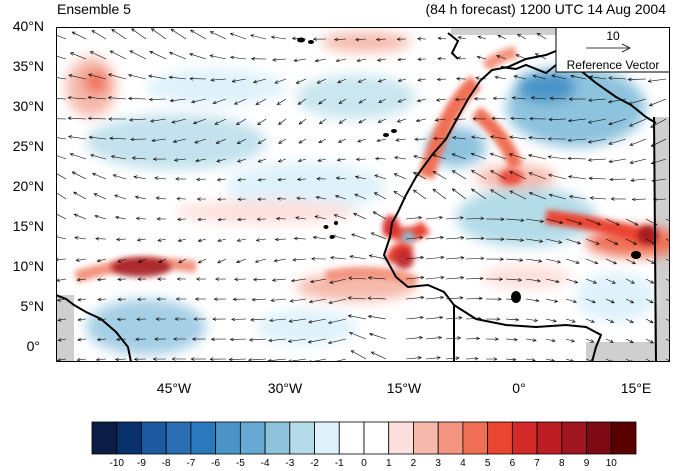 Image resolution: width=673 pixels, height=471 pixels. What do you see at coordinates (388, 463) in the screenshot?
I see `colorbar-label: 1` at bounding box center [388, 463].